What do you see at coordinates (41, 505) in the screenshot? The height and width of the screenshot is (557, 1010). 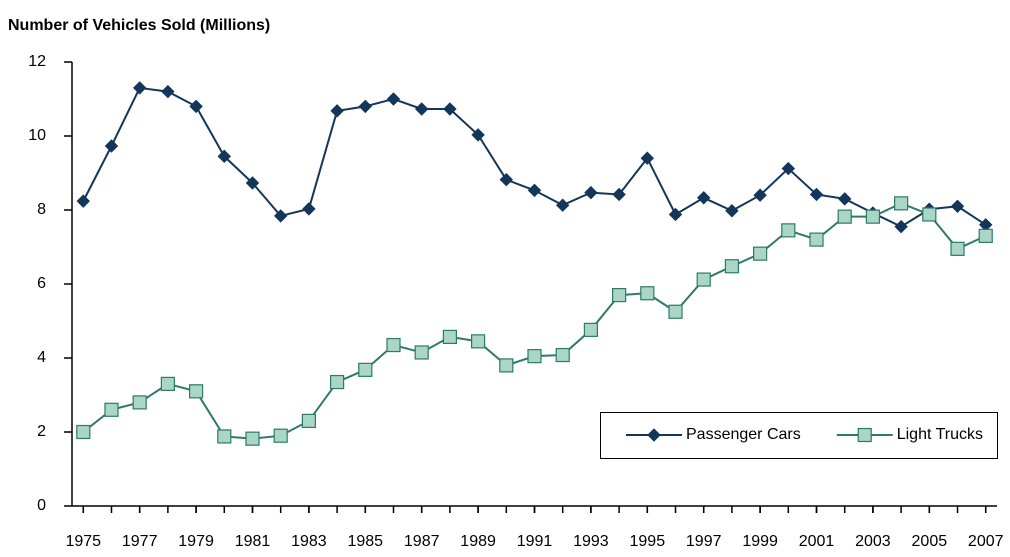 I see `y-tick-label: 0` at bounding box center [41, 505].